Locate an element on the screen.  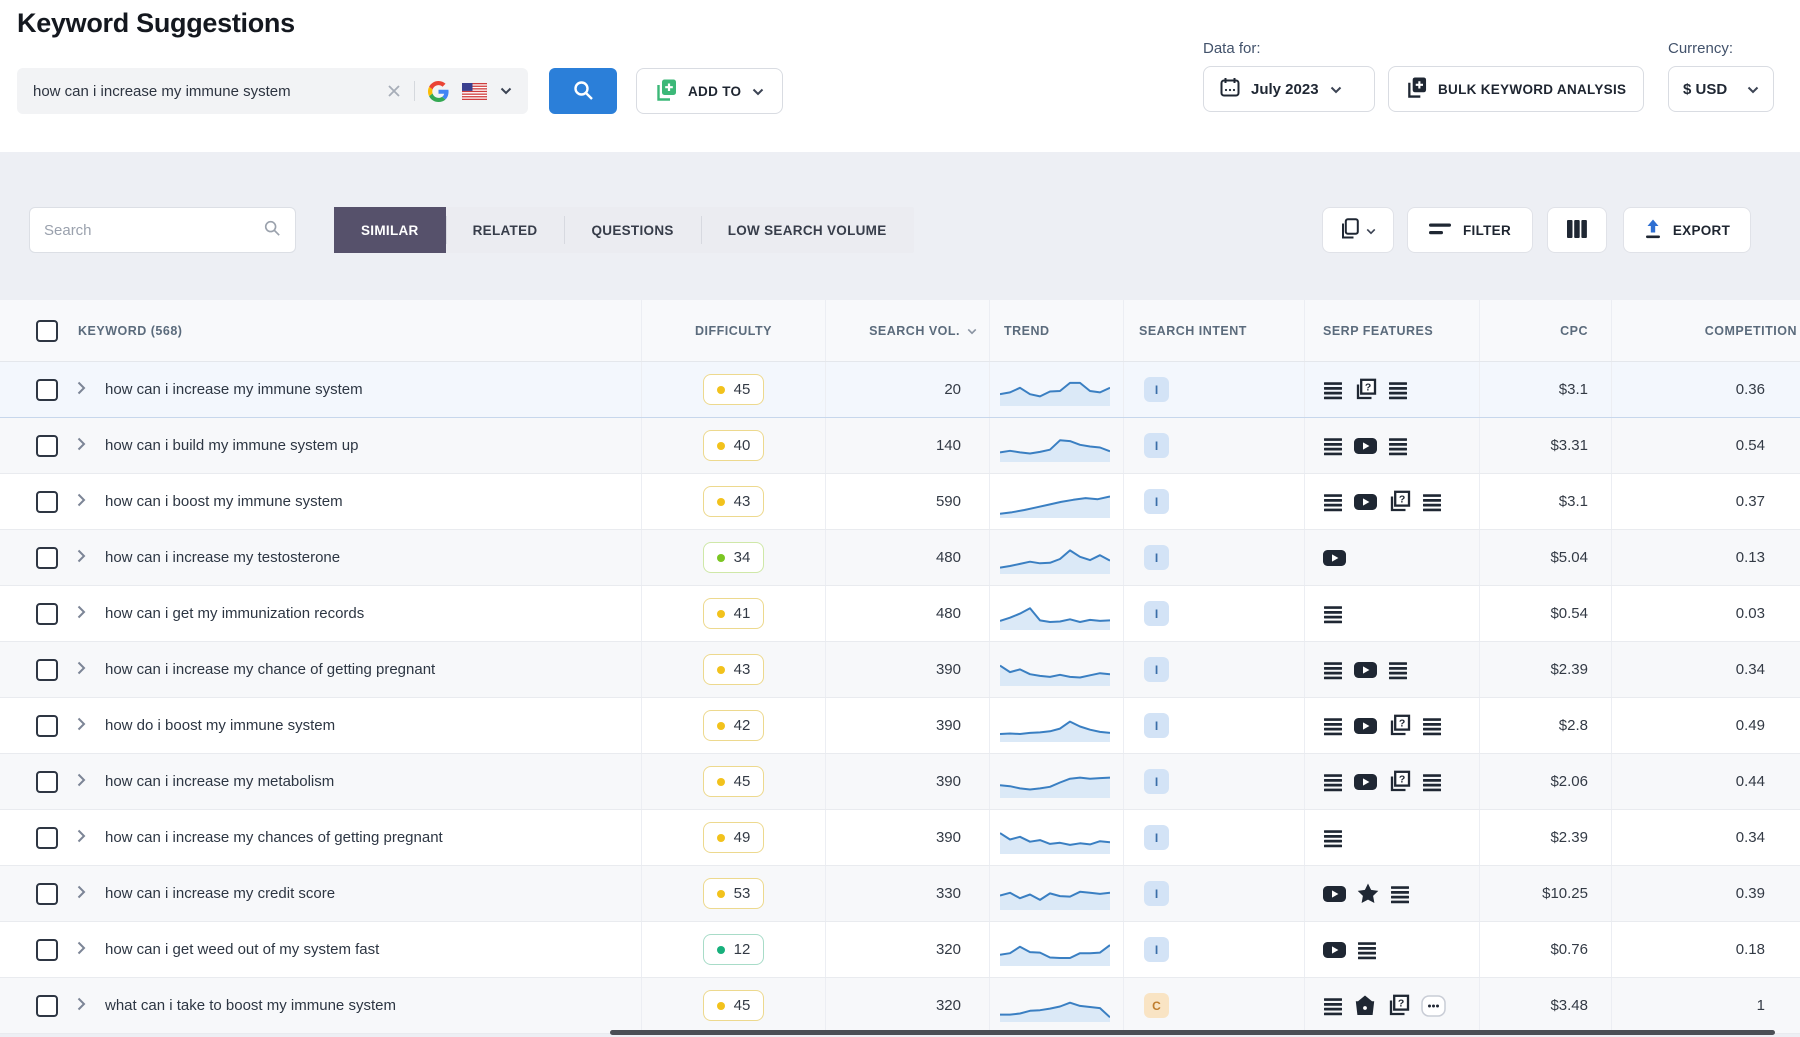
tab-questions: QUESTIONS is located at coordinates (632, 230).